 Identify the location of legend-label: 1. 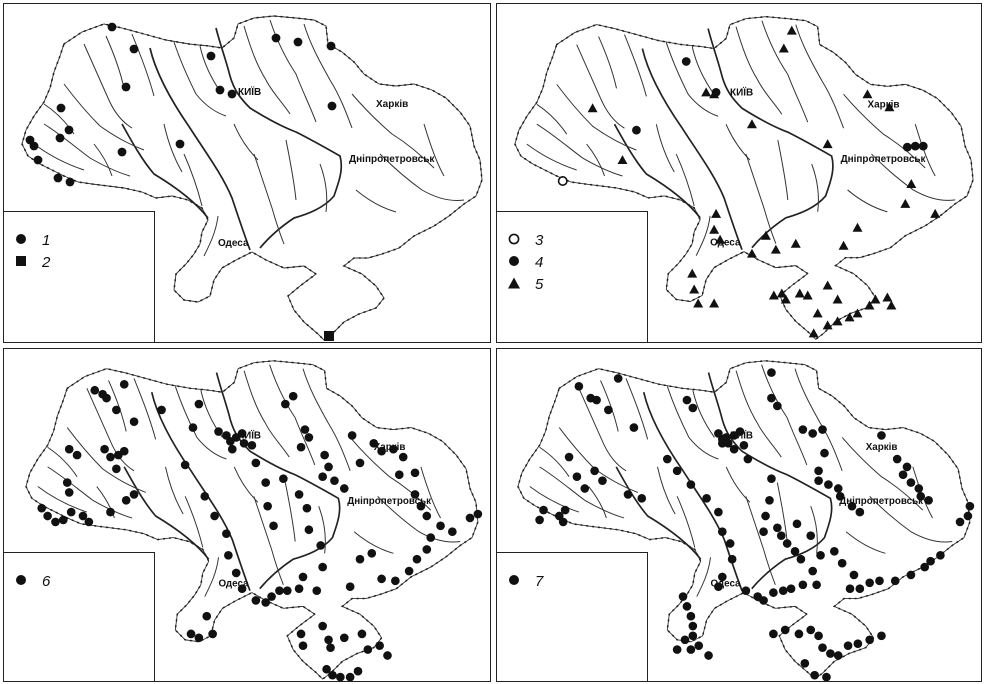
(46, 240).